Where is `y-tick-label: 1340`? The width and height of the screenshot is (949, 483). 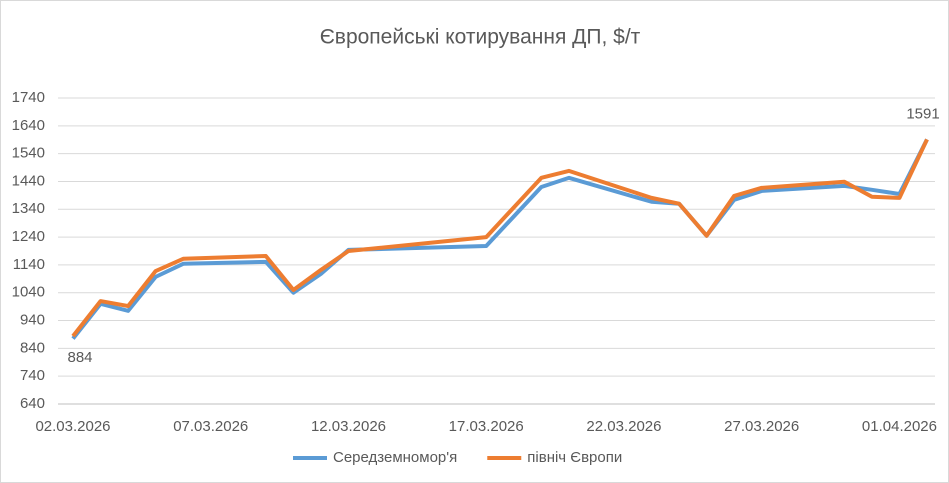
y-tick-label: 1340 is located at coordinates (28, 208).